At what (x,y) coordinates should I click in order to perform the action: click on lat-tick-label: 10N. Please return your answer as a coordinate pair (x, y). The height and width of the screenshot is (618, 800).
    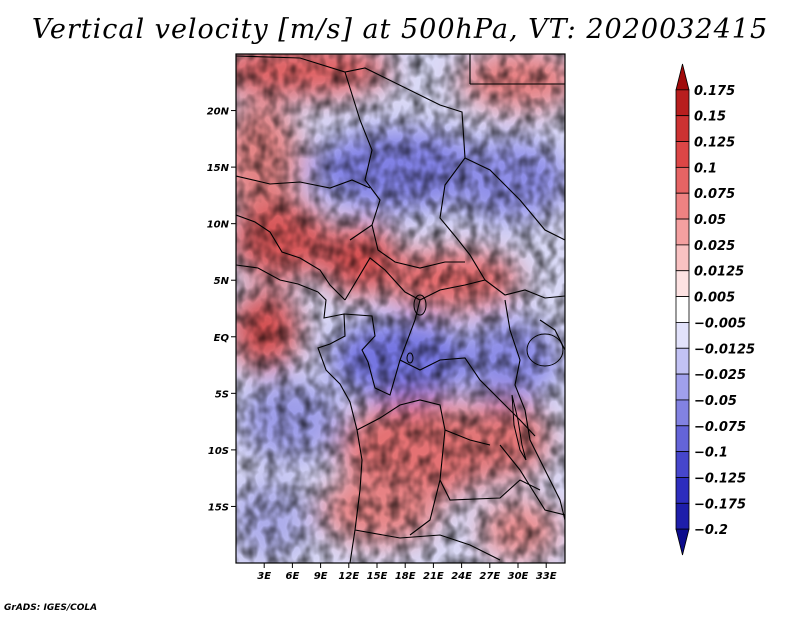
    Looking at the image, I should click on (218, 225).